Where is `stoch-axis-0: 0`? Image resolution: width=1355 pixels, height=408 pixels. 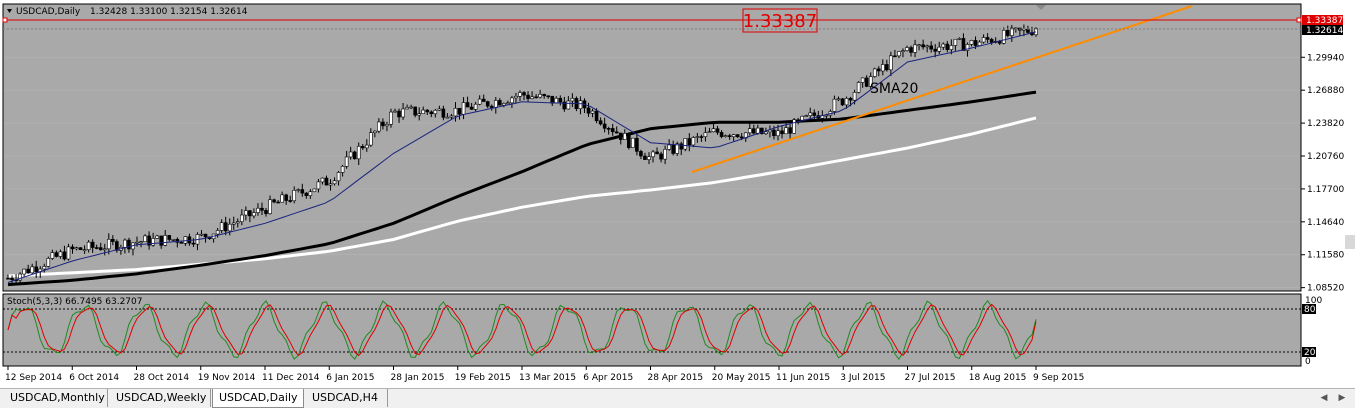
stoch-axis-0: 0 is located at coordinates (1308, 362).